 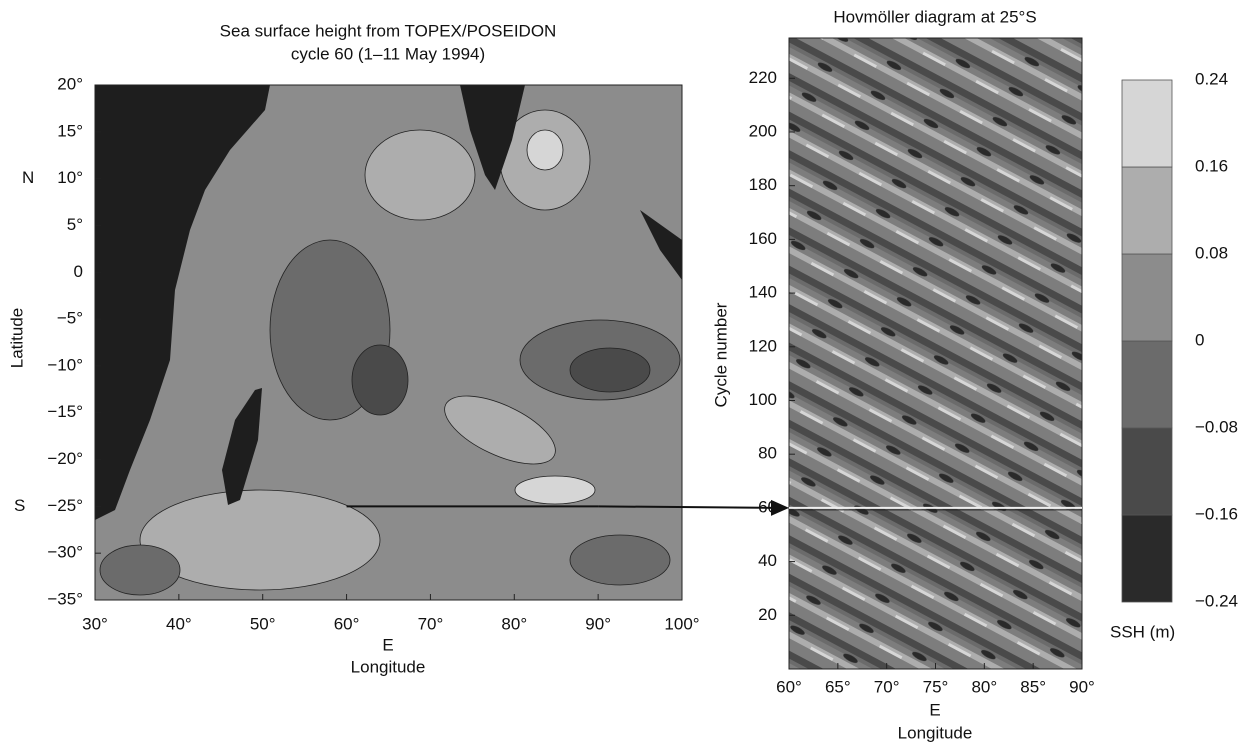 I want to click on map-subtitle: cycle 60 (1–11 May 1994), so click(x=388, y=53).